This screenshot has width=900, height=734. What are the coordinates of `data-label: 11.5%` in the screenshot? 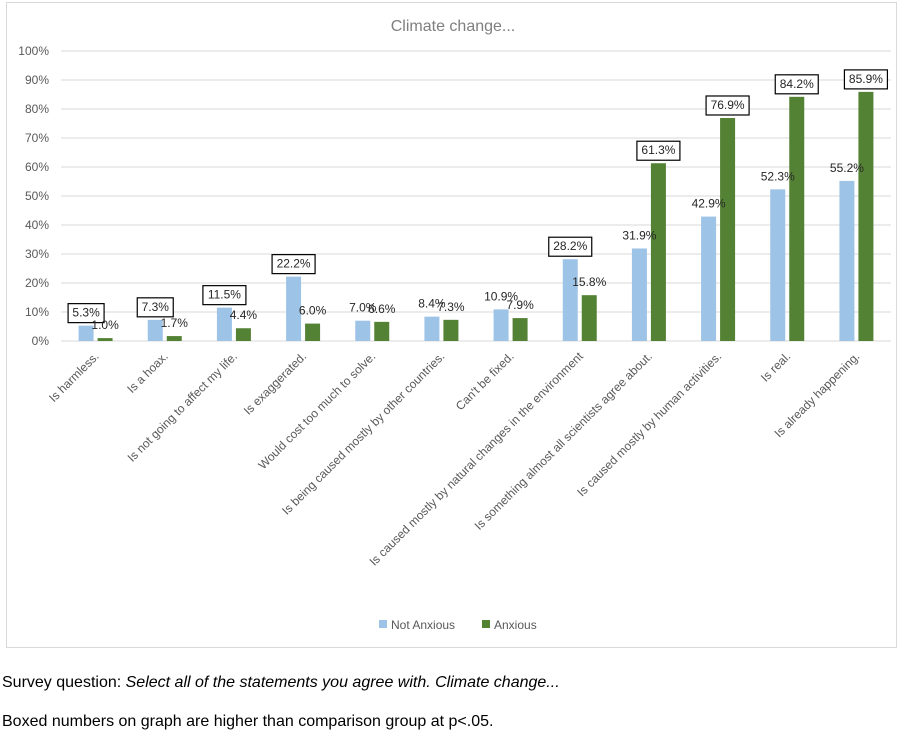 It's located at (224, 295).